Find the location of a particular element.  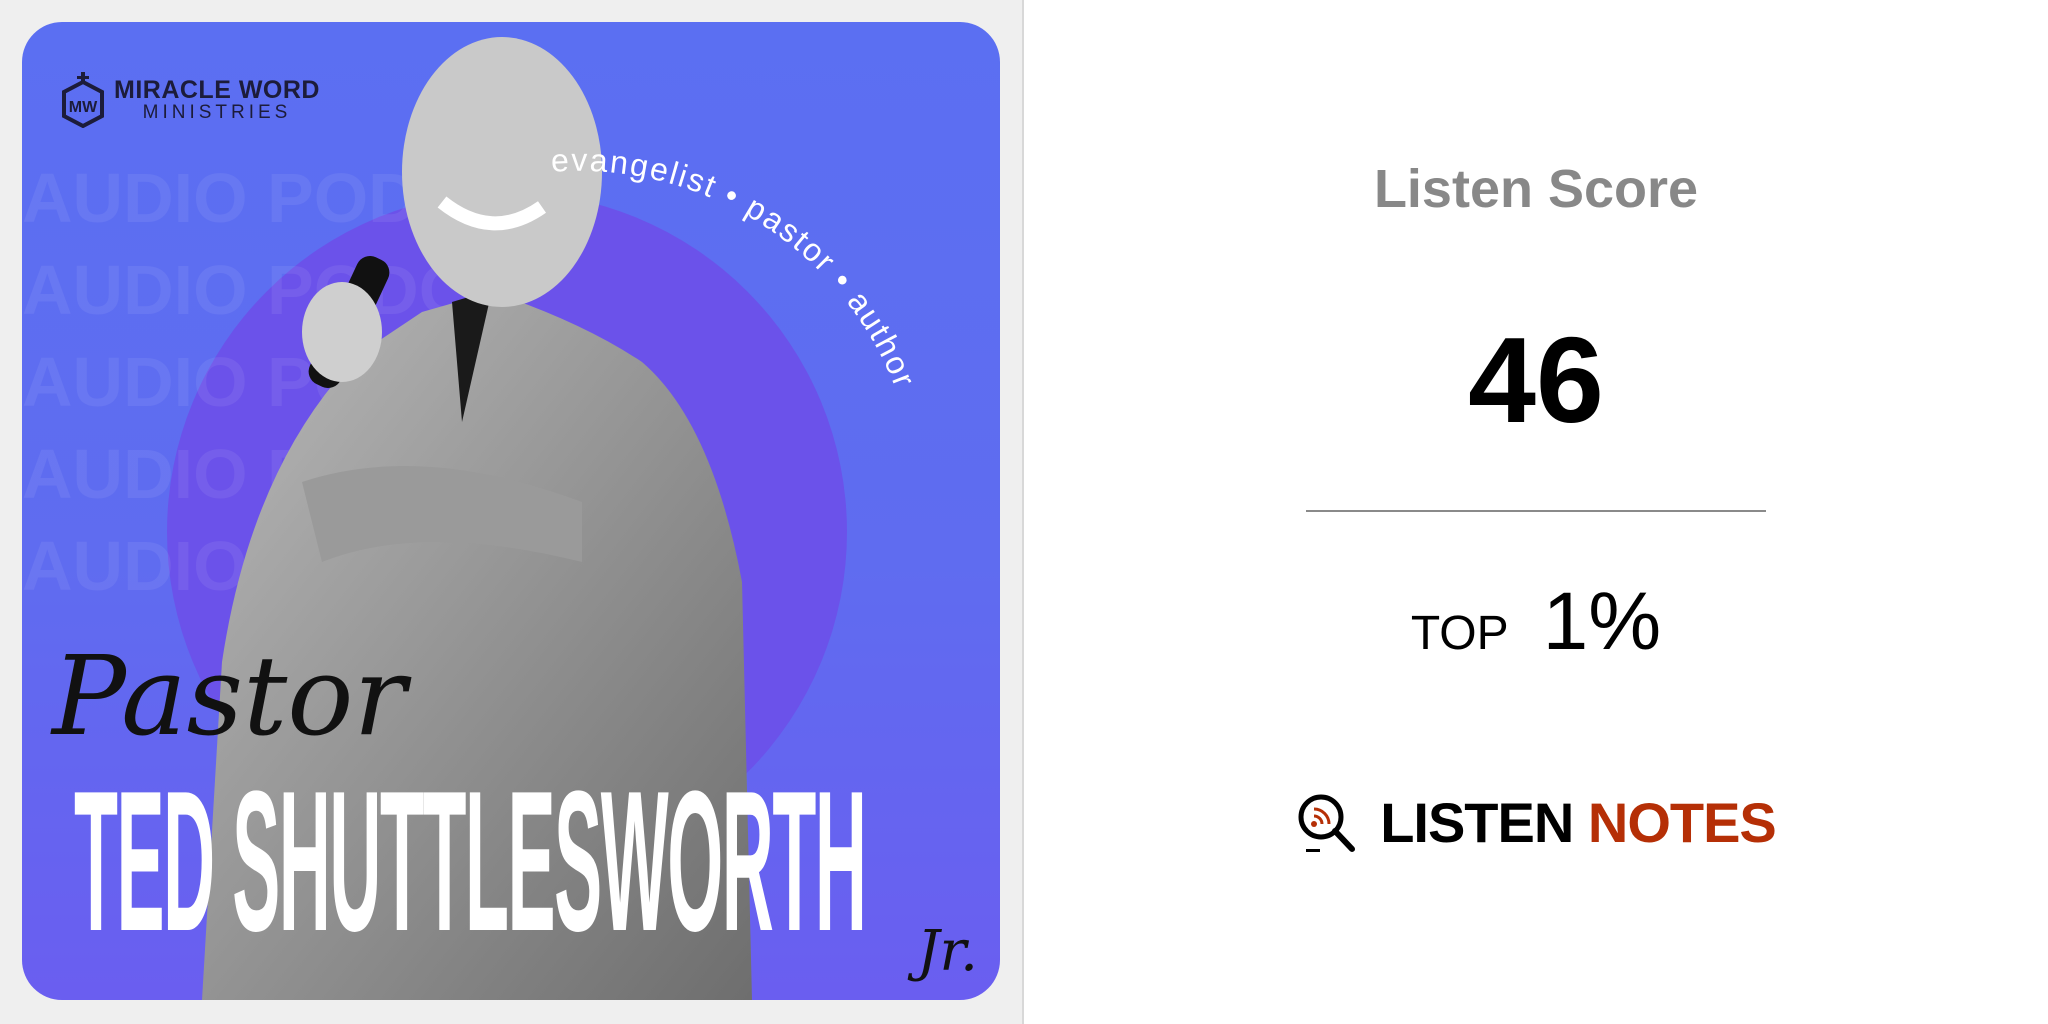

listen-score-value: 46 is located at coordinates (1536, 380).